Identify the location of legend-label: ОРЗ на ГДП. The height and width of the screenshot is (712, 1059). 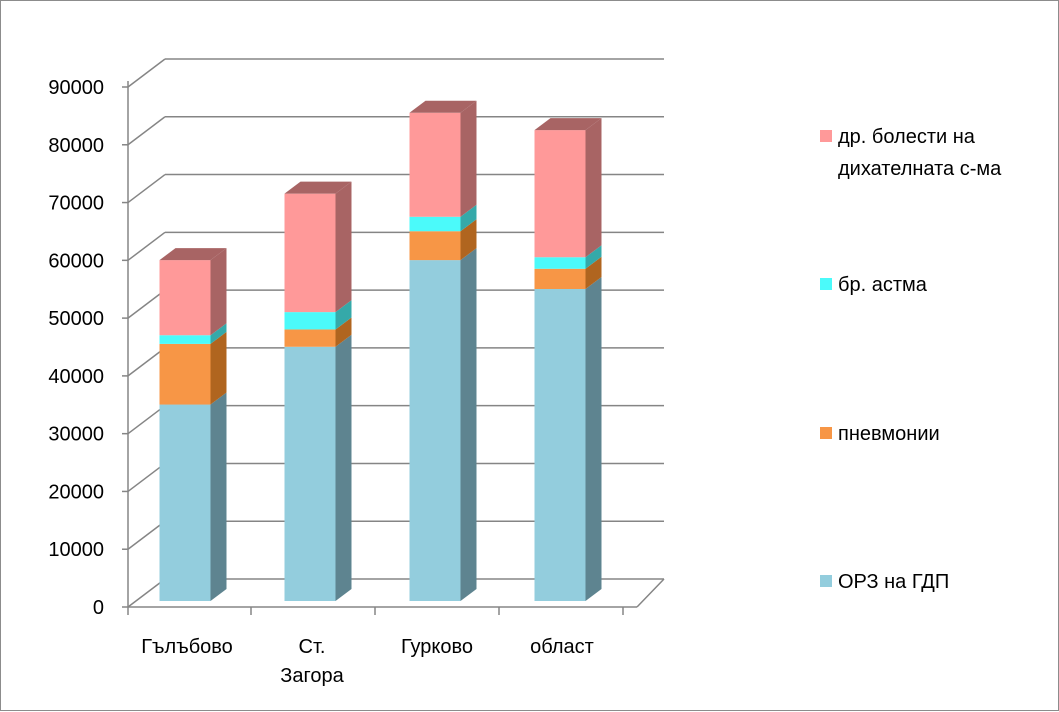
(893, 582).